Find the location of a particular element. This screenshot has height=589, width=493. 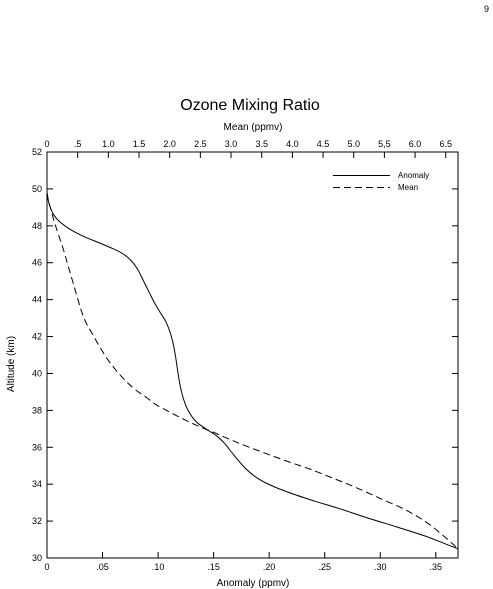

legend-anomaly-label: Anomaly is located at coordinates (413, 175).